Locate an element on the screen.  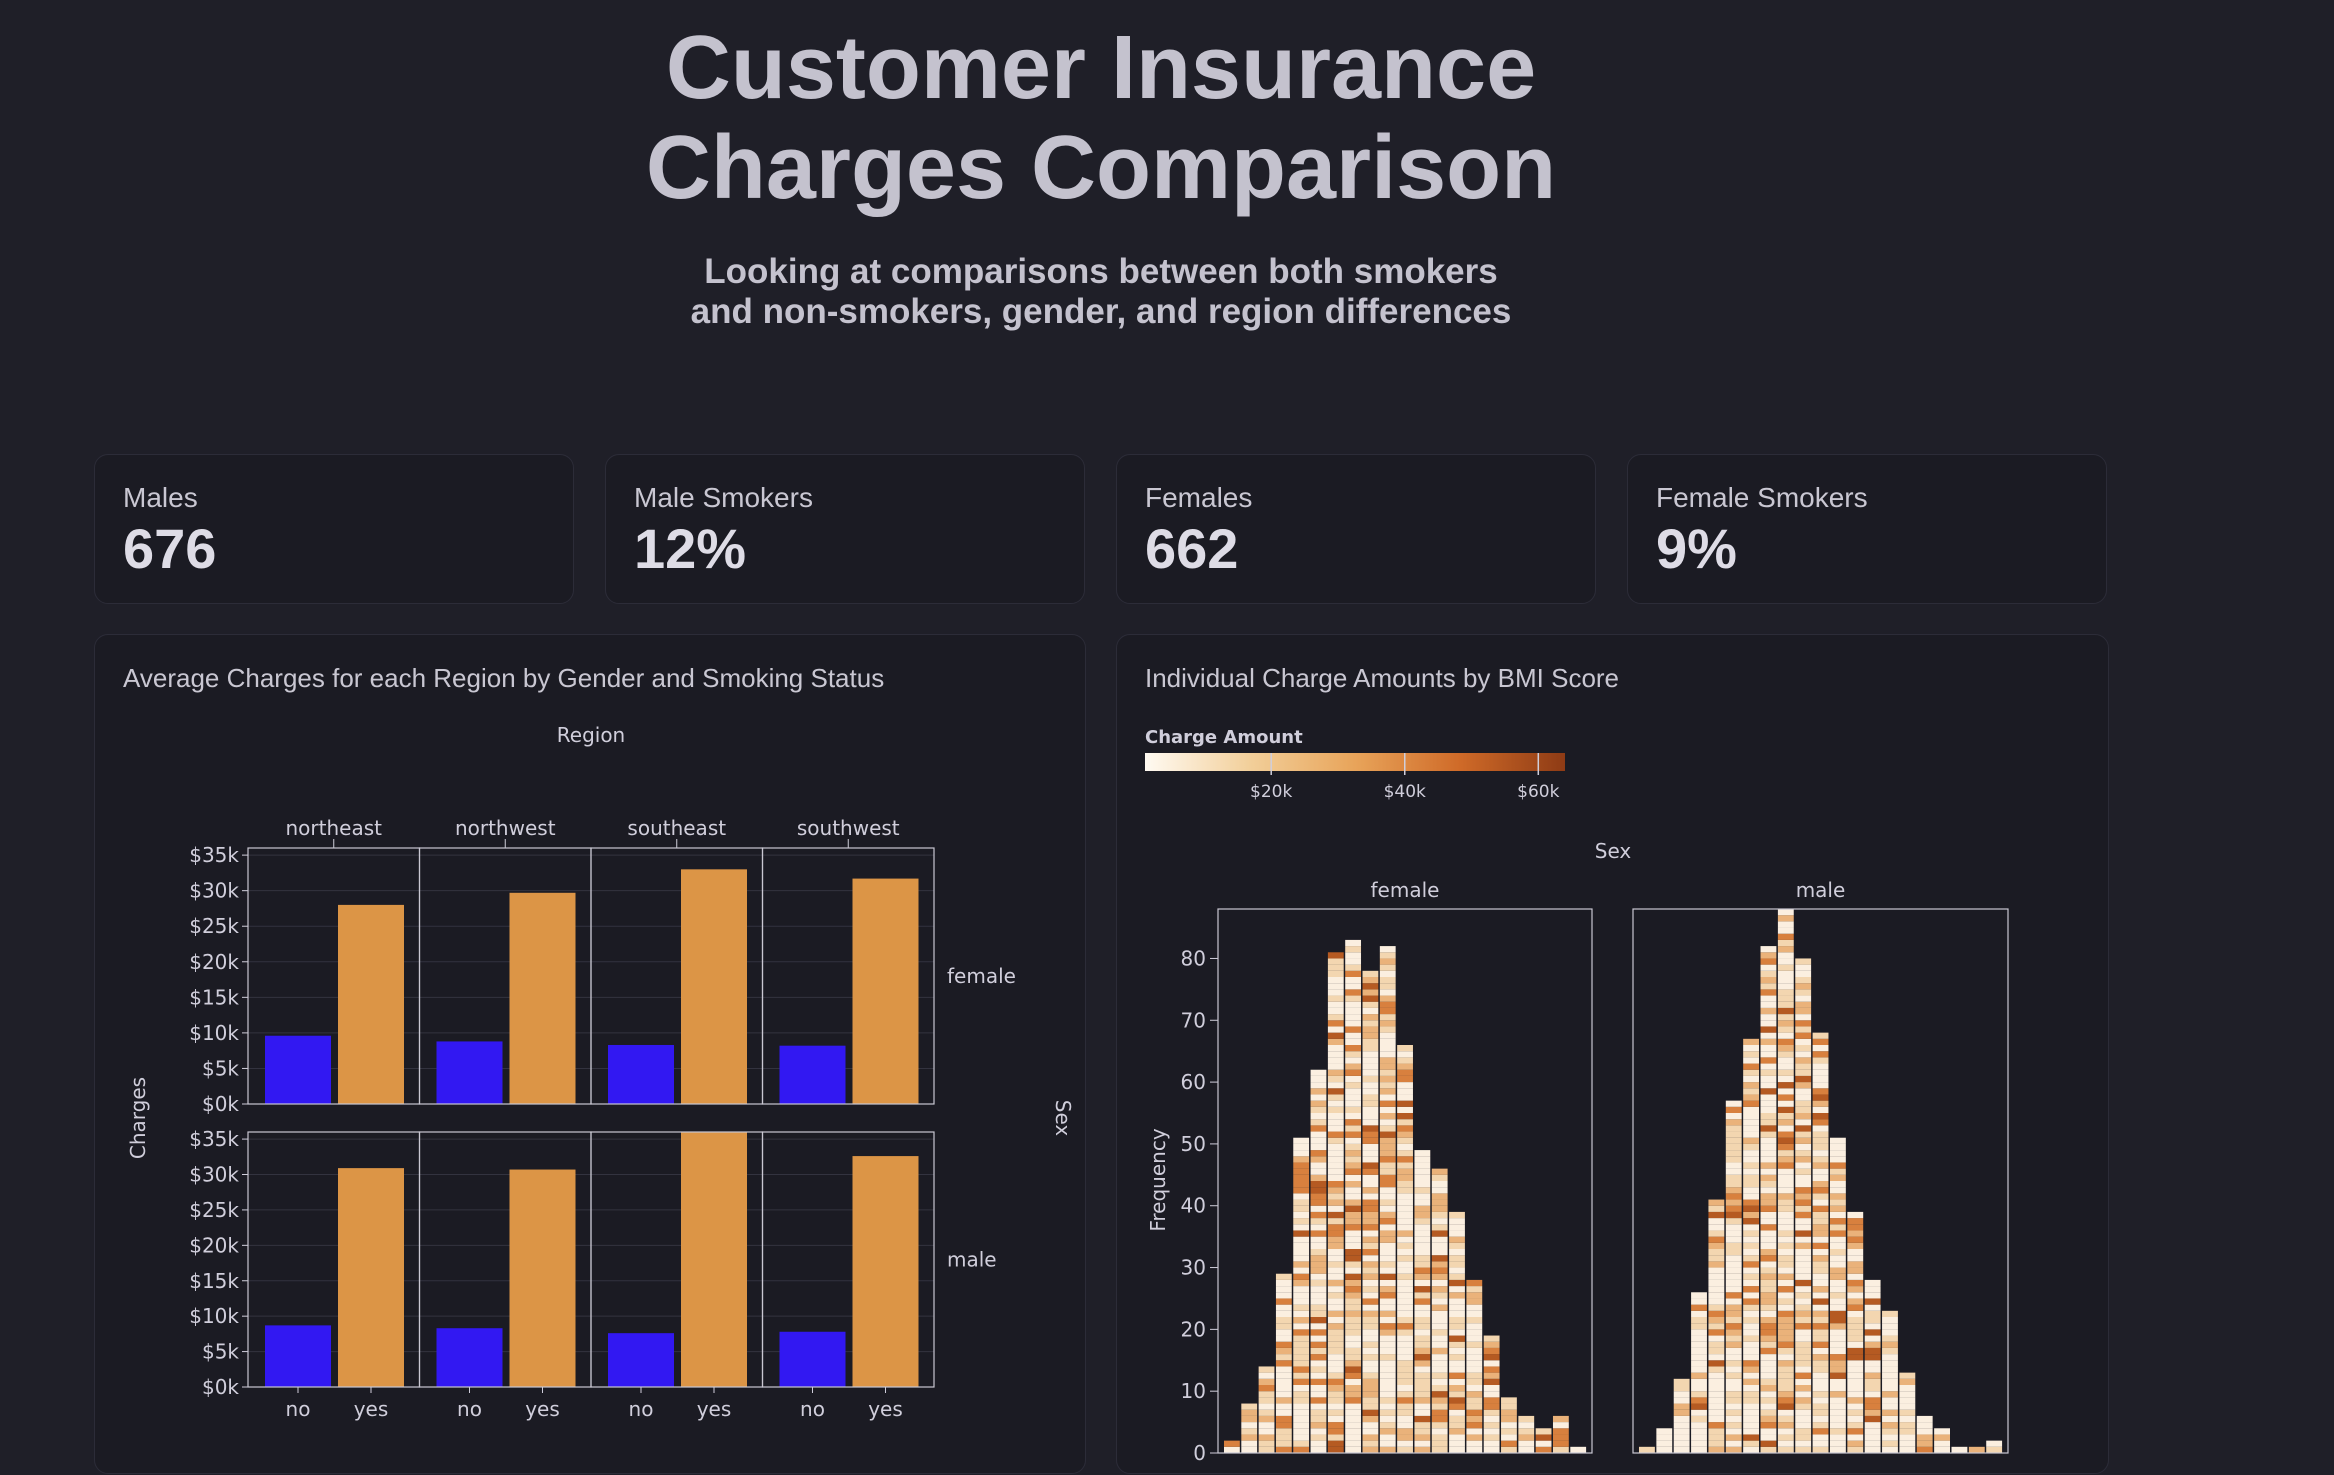
color-legend-title: Charge Amount is located at coordinates (1224, 737).